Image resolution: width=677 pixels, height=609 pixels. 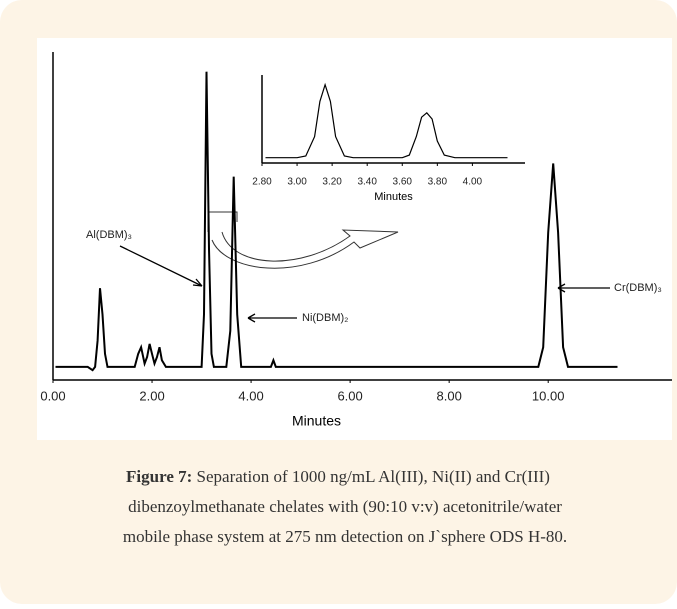 I want to click on x-tick-label: 0.00, so click(x=52, y=395).